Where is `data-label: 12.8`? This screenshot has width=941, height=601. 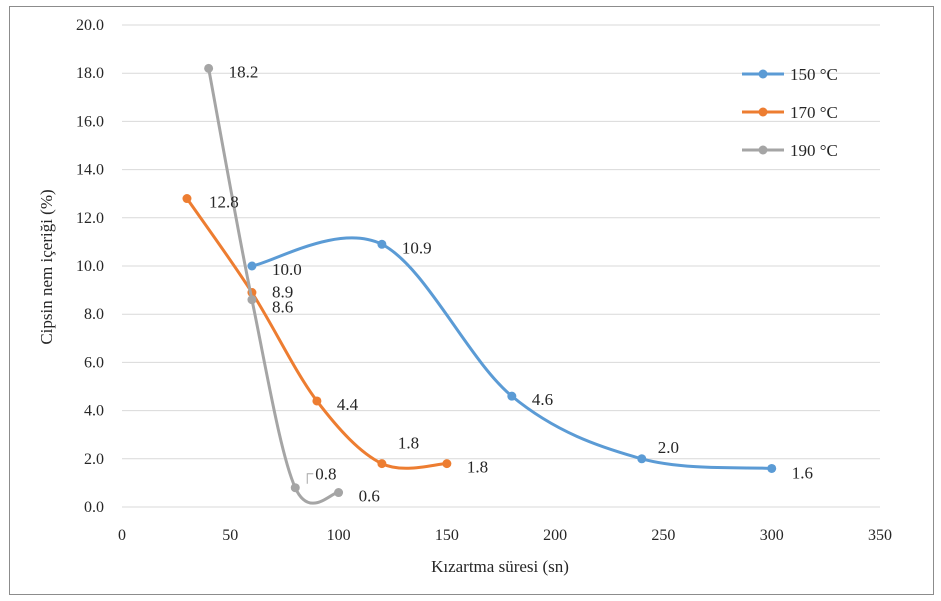
data-label: 12.8 is located at coordinates (224, 202).